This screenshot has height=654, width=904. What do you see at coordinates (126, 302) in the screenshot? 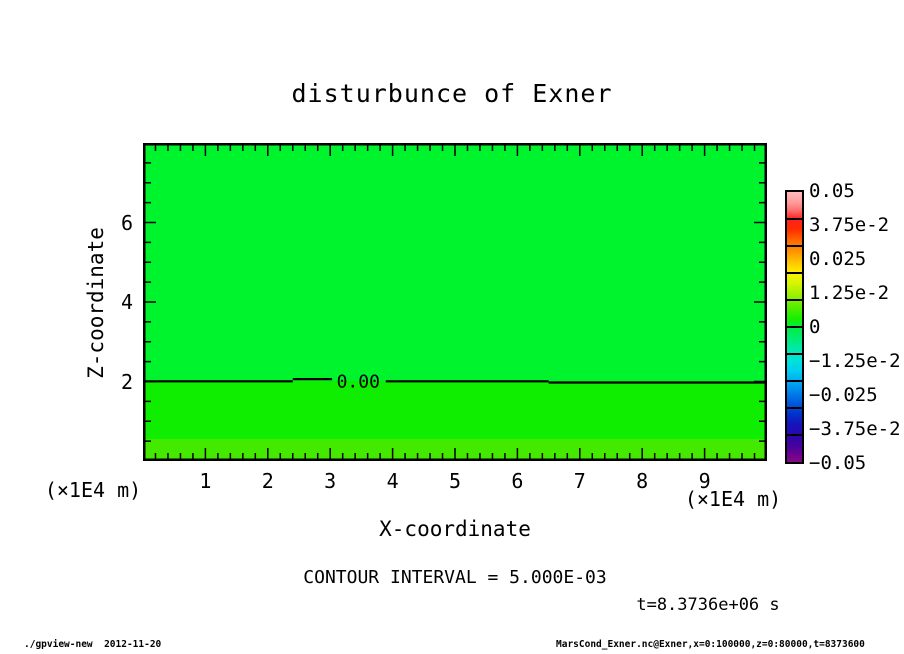
I see `y-tick-label: 4` at bounding box center [126, 302].